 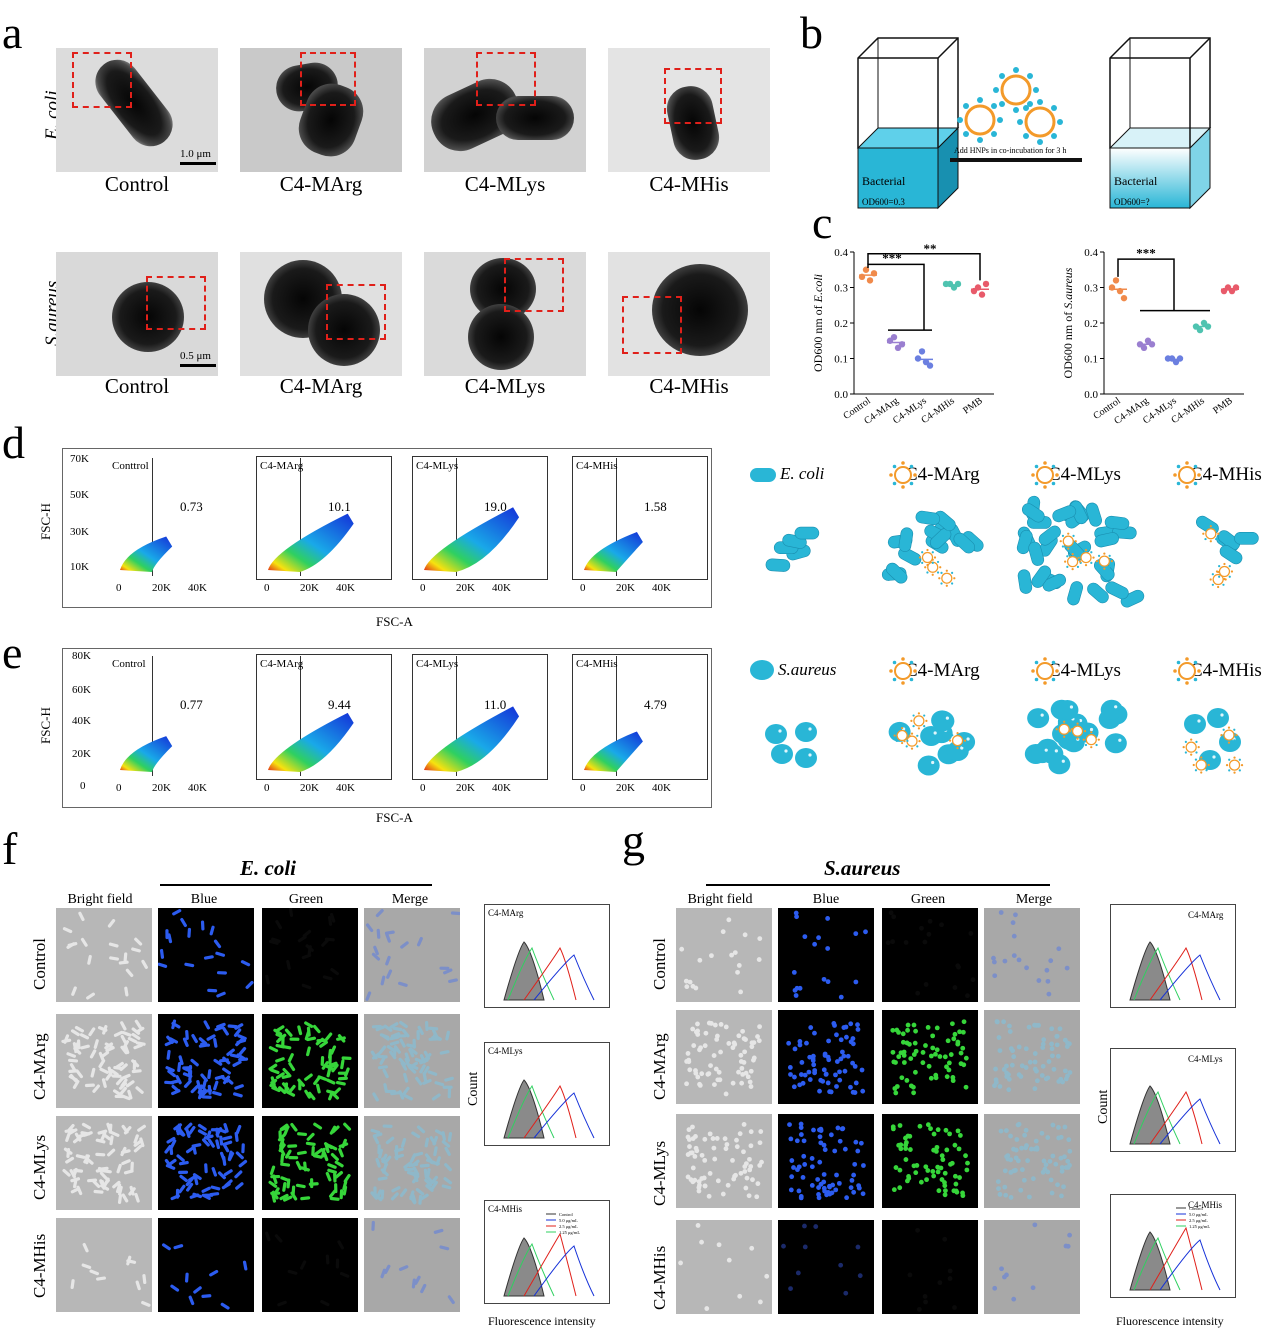 I want to click on flow-e-ylabel: FSC-H, so click(x=45, y=725).